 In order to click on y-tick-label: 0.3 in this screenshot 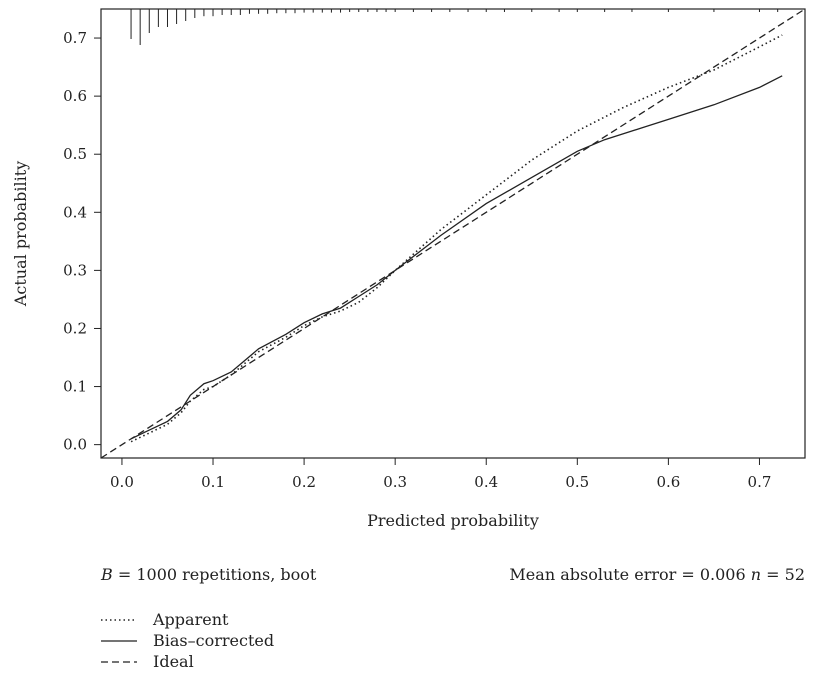, I will do `click(75, 270)`.